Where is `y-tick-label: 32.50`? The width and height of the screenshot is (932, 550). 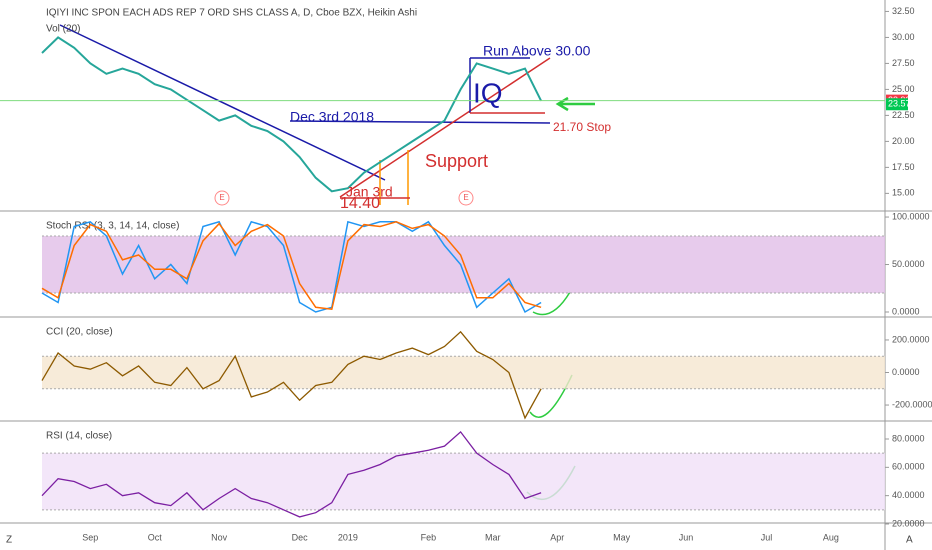 y-tick-label: 32.50 is located at coordinates (903, 11).